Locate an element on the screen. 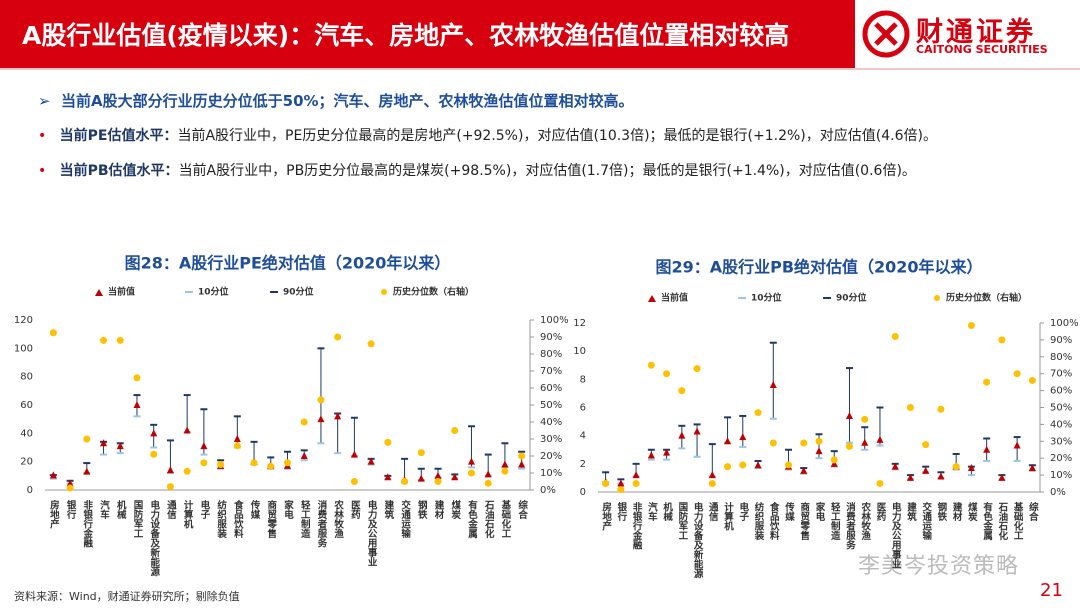 The width and height of the screenshot is (1080, 608). x-tick-label: 非银行金融 is located at coordinates (87, 523).